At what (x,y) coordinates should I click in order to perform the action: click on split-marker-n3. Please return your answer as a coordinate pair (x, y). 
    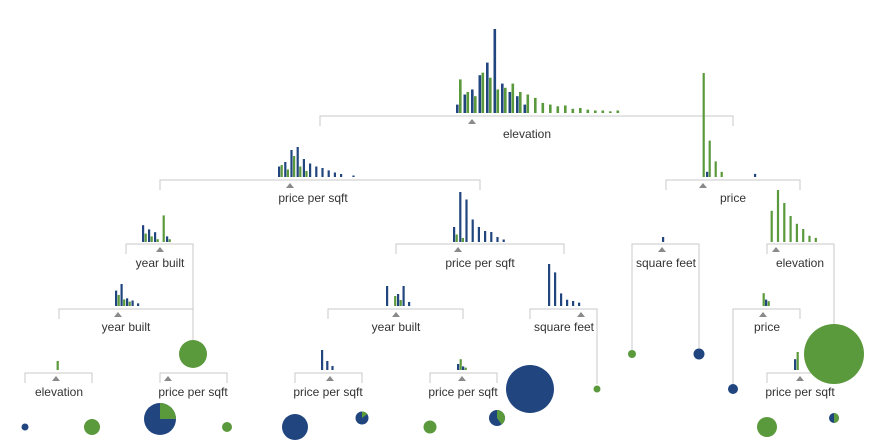
    Looking at the image, I should click on (160, 249).